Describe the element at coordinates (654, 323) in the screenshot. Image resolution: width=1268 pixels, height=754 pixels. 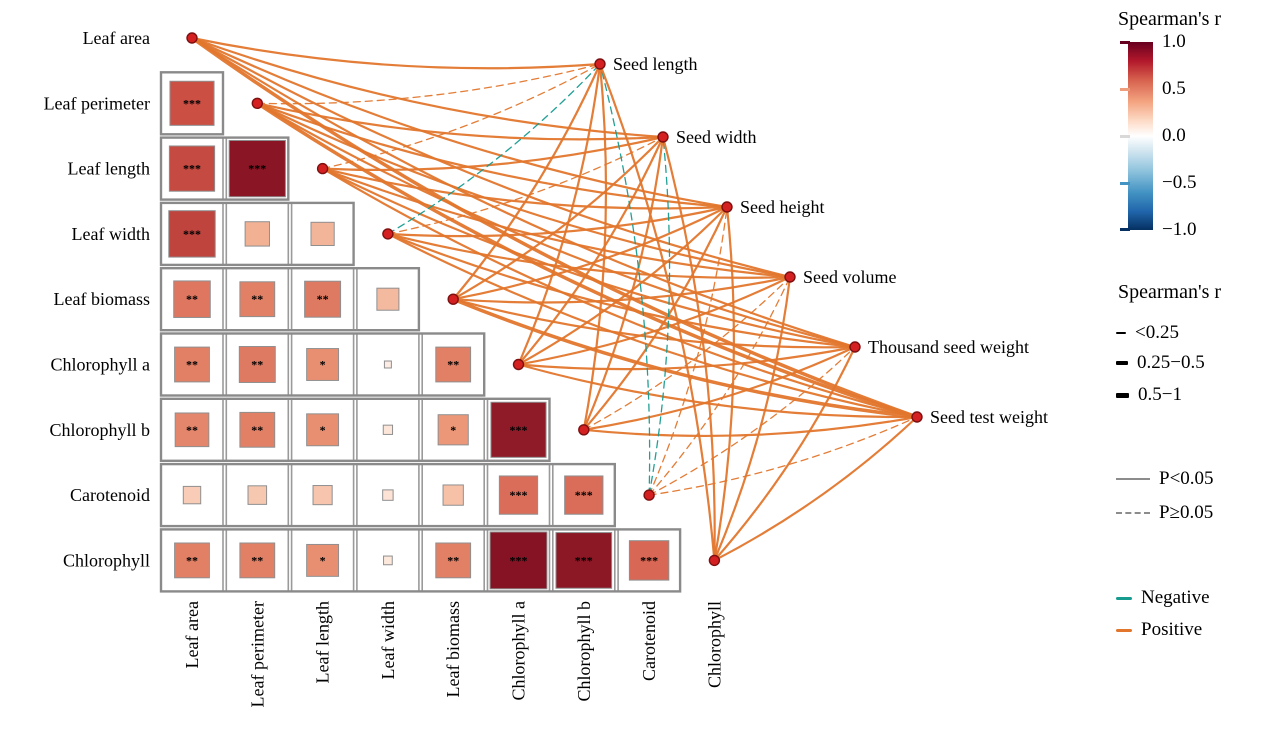
I see `edge-leaf-biomass-thousand-seed-weight` at that location.